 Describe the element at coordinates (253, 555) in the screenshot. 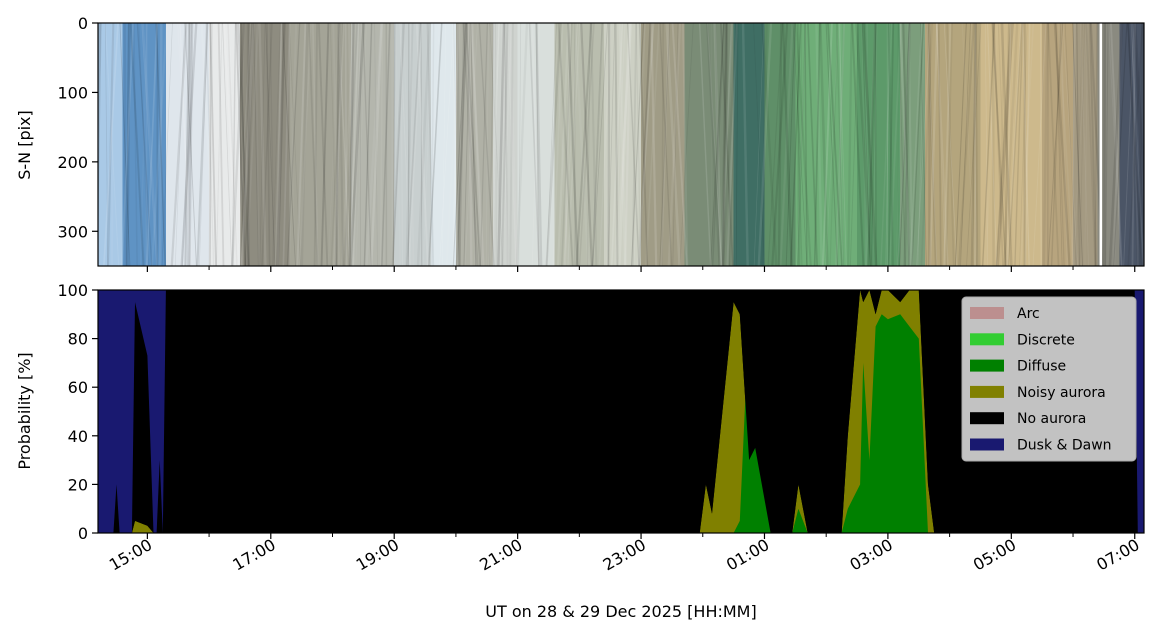

I see `x-tick-label: 17:00` at that location.